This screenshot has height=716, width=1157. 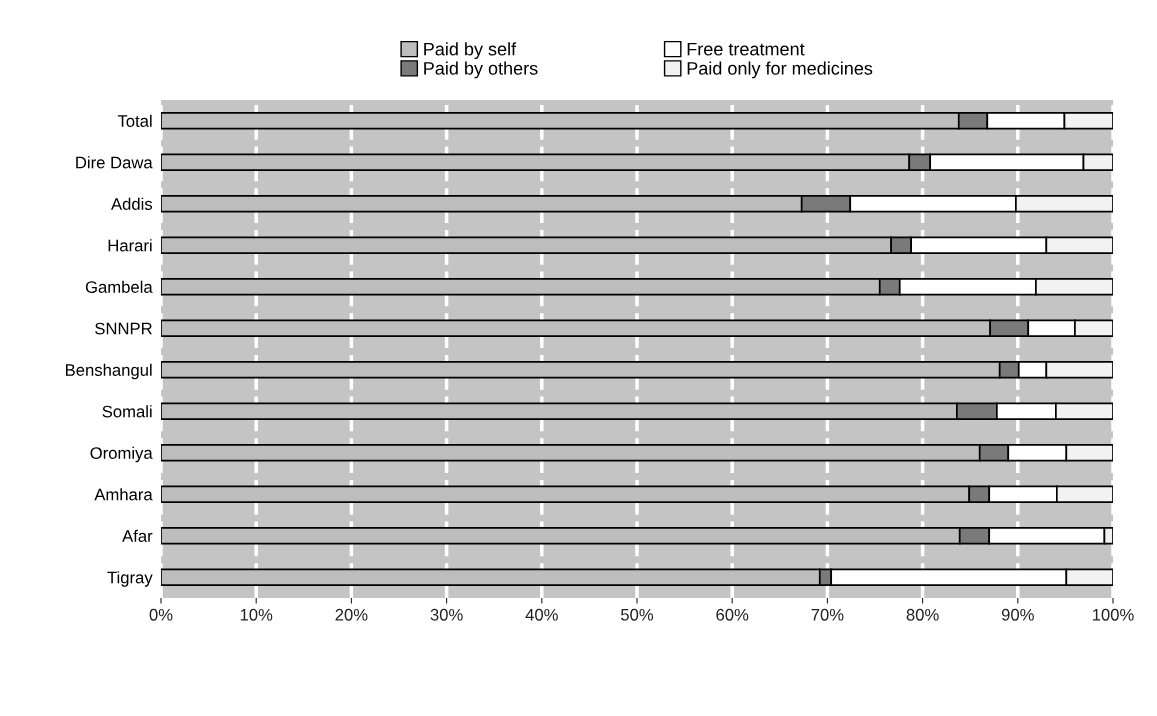 What do you see at coordinates (780, 70) in the screenshot?
I see `legend-label: Paid only for medicines` at bounding box center [780, 70].